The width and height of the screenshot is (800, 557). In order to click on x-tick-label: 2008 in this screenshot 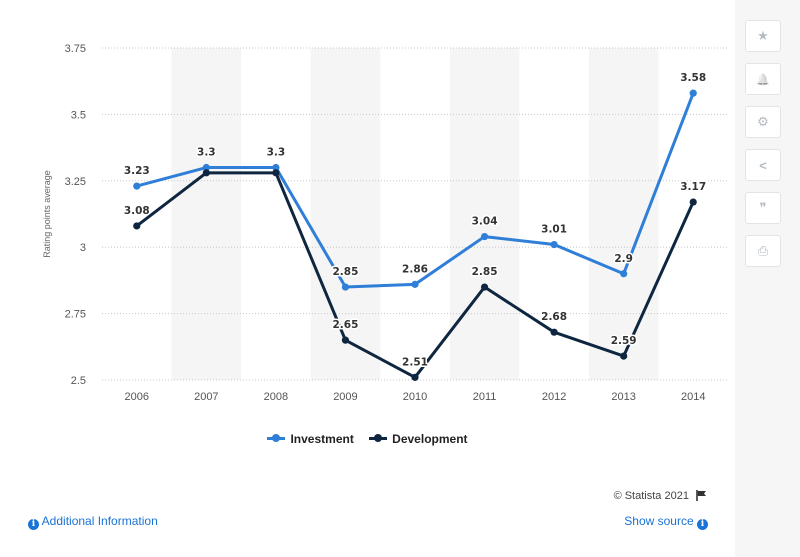, I will do `click(276, 397)`.